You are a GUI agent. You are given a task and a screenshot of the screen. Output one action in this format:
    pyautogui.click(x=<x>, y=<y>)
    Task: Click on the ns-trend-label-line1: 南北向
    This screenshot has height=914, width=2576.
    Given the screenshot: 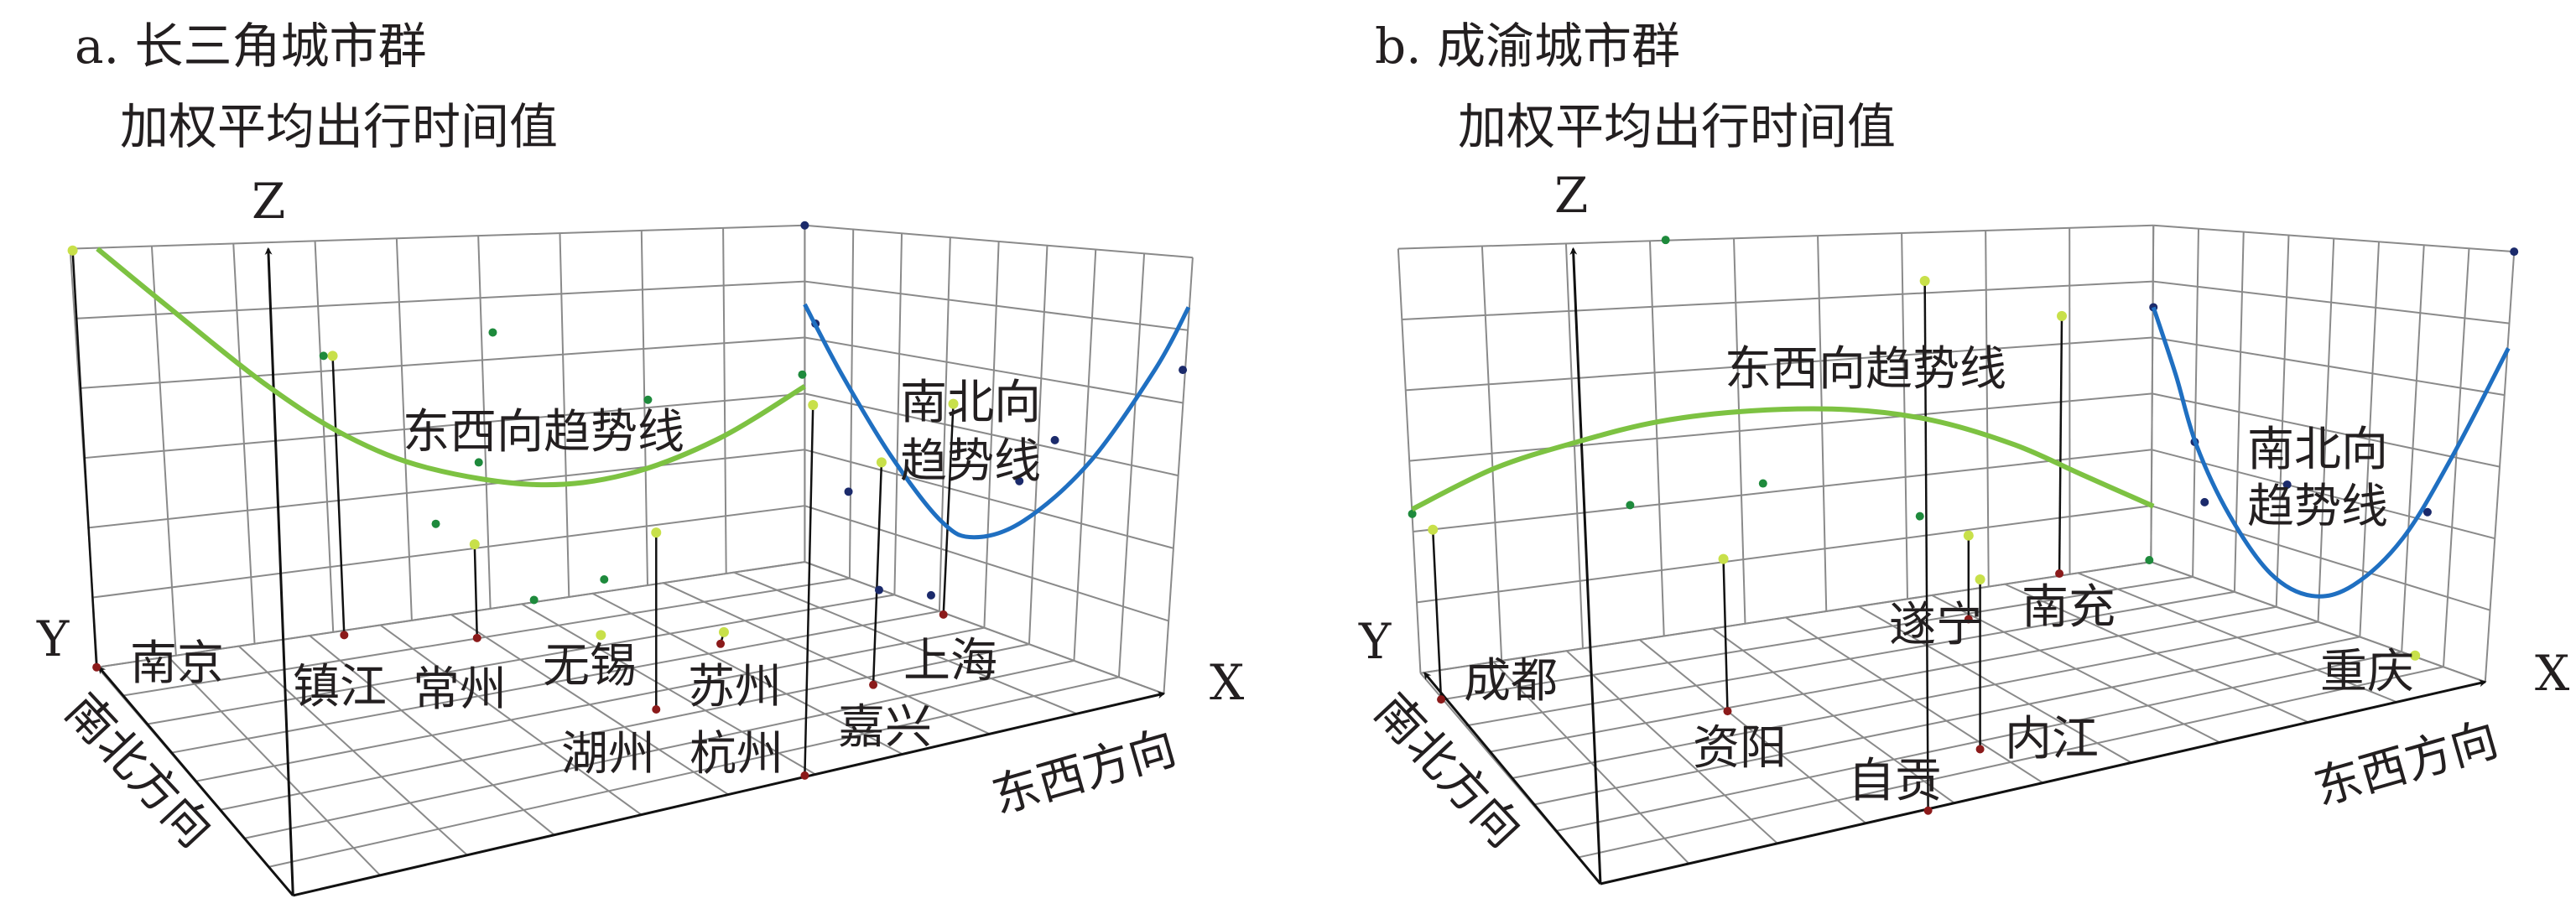 What is the action you would take?
    pyautogui.click(x=970, y=403)
    